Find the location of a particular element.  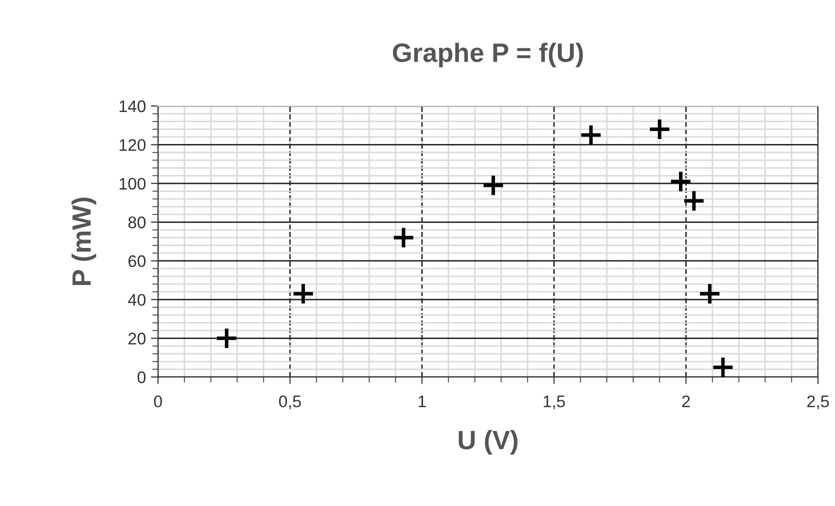

y-axis-title: P (mW) is located at coordinates (84, 241).